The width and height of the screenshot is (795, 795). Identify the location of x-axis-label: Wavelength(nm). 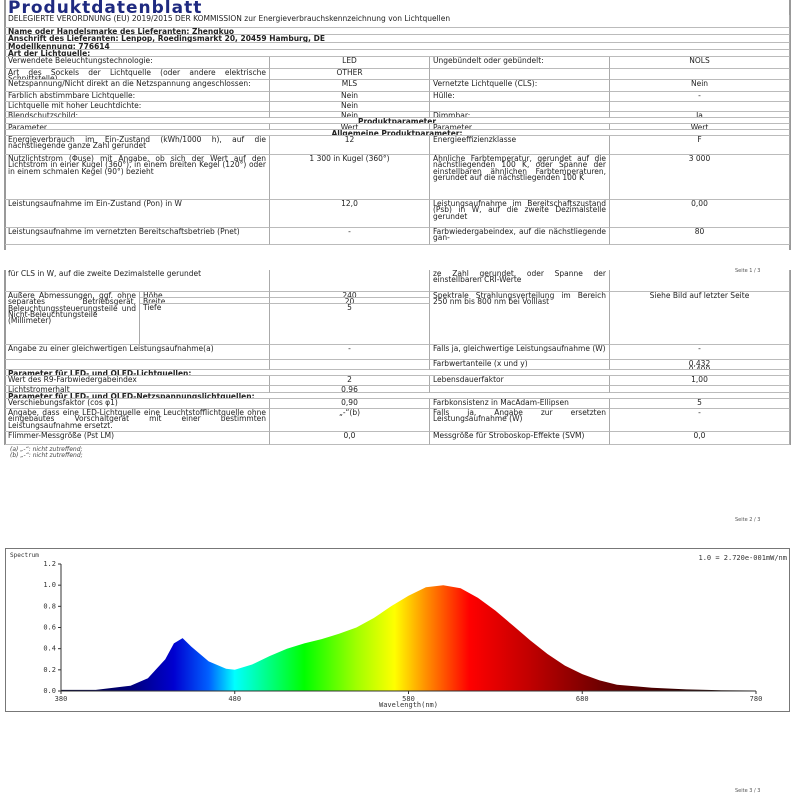
(408, 705).